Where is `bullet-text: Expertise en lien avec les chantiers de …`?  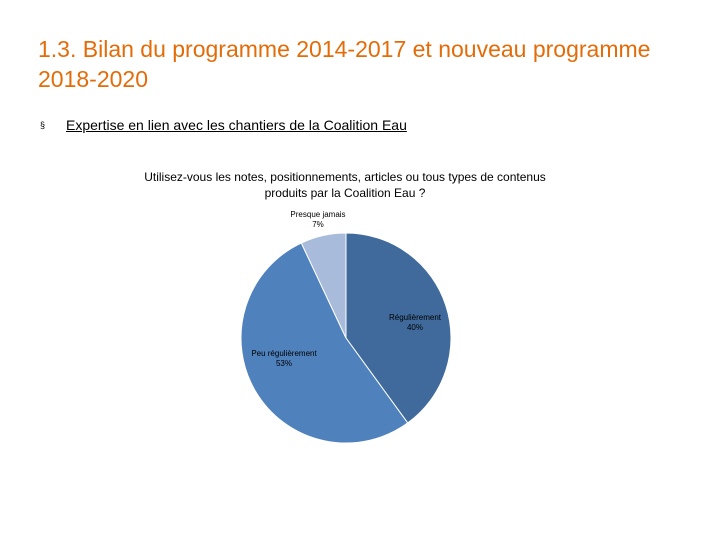
bullet-text: Expertise en lien avec les chantiers de … is located at coordinates (236, 125).